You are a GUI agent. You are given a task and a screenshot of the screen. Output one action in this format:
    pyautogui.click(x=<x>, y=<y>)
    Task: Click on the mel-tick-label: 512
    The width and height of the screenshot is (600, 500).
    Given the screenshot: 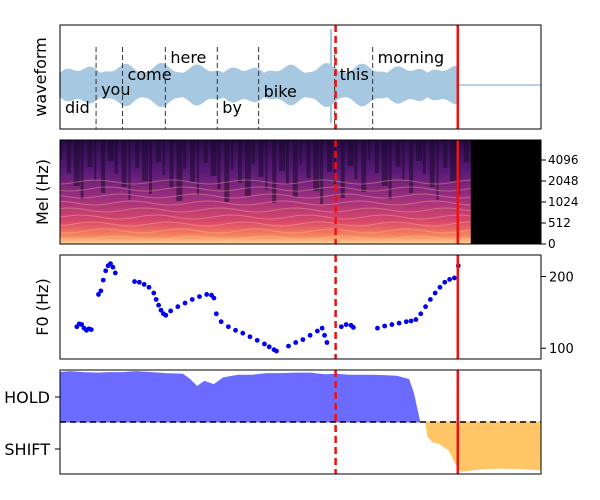 What is the action you would take?
    pyautogui.click(x=559, y=223)
    